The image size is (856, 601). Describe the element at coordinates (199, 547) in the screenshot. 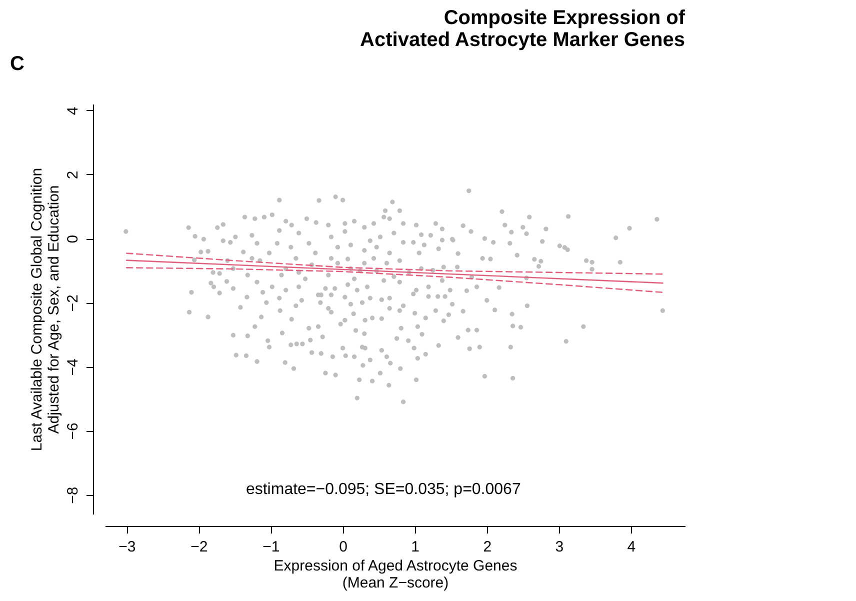

I see `x-tick-label: −2` at that location.